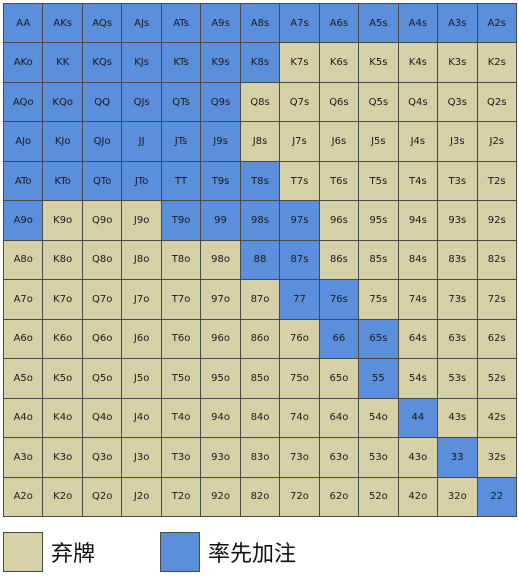 Image resolution: width=519 pixels, height=580 pixels. What do you see at coordinates (300, 221) in the screenshot?
I see `hand-cell: 97s` at bounding box center [300, 221].